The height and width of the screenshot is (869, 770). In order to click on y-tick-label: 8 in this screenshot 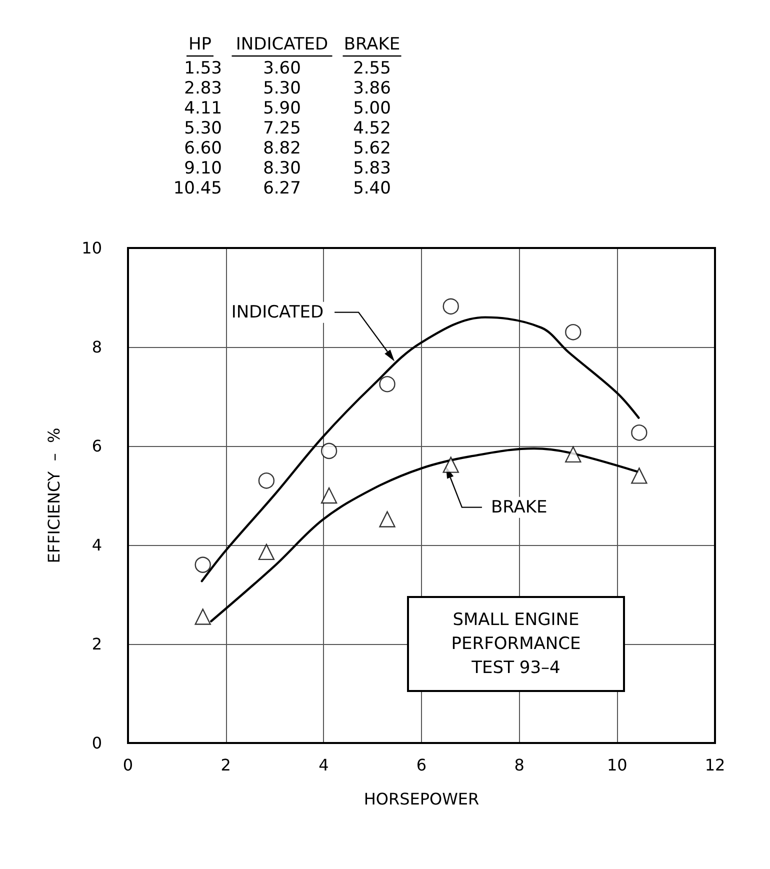, I will do `click(97, 347)`.